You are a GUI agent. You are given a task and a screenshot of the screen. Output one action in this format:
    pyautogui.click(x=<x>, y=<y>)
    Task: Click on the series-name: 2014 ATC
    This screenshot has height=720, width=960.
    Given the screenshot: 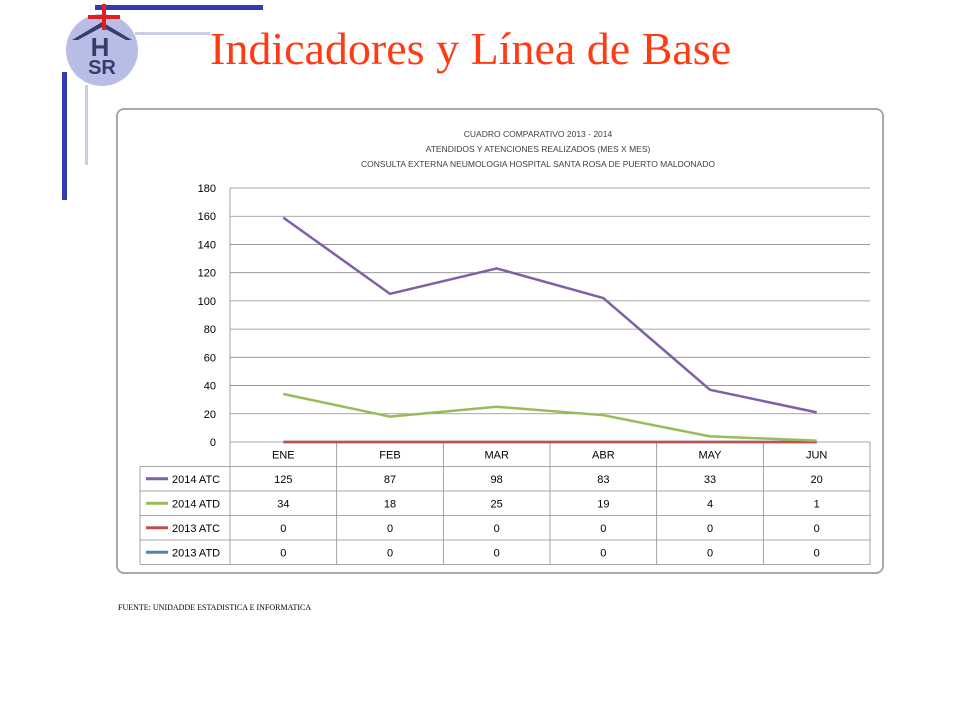 What is the action you would take?
    pyautogui.click(x=196, y=480)
    